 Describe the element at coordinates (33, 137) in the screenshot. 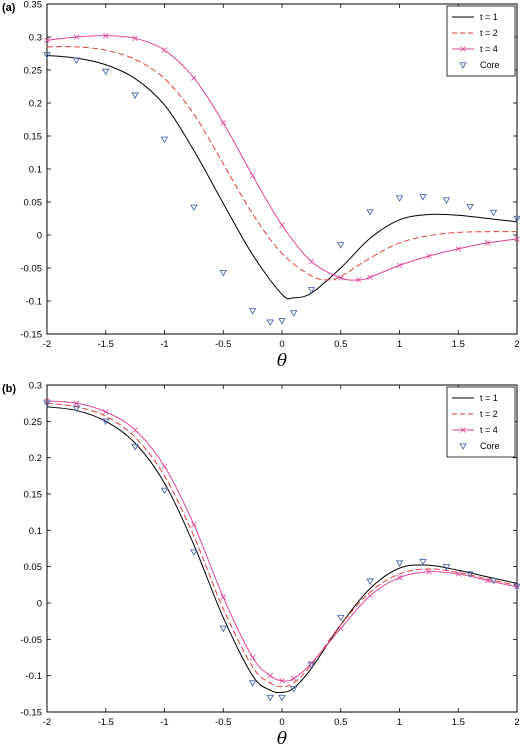

I see `y-tick-label: 0.15` at that location.